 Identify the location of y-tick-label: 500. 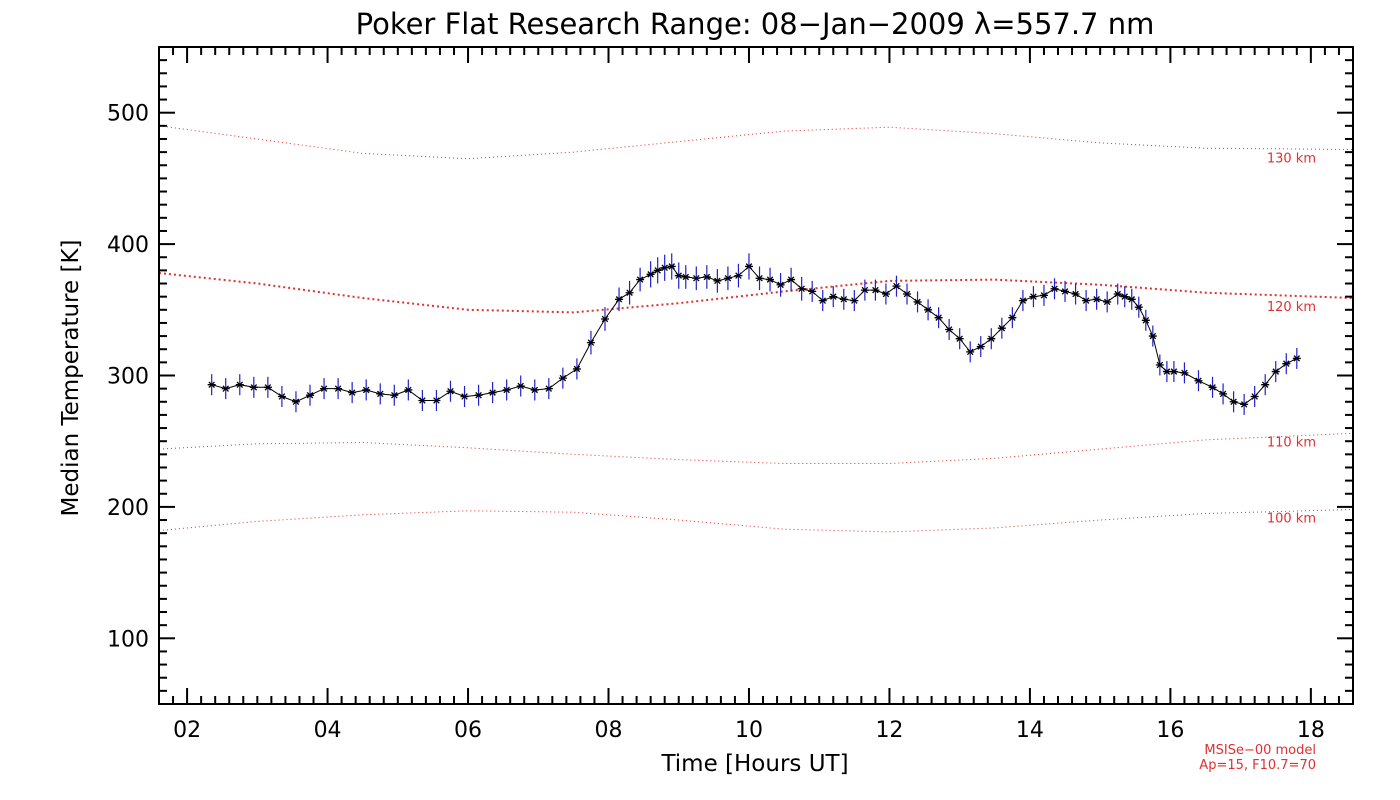
(128, 114).